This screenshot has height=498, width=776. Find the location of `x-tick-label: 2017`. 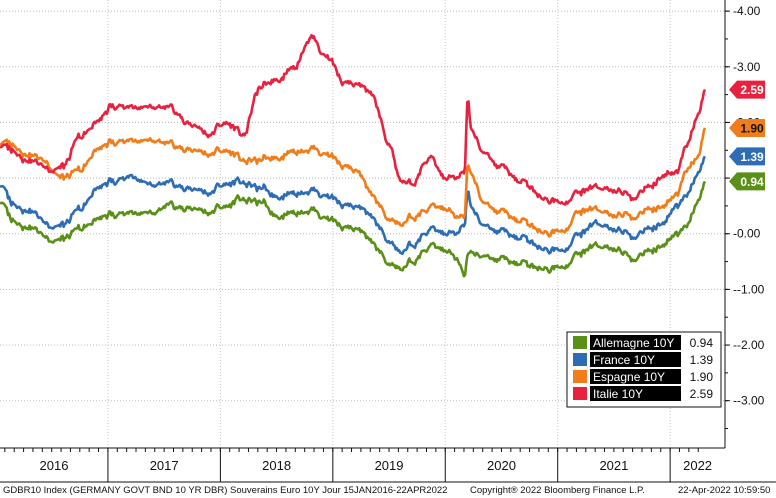

x-tick-label: 2017 is located at coordinates (164, 465).